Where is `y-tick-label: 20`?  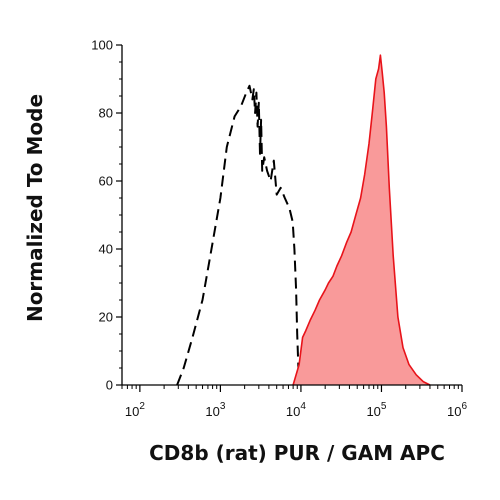 y-tick-label: 20 is located at coordinates (106, 317).